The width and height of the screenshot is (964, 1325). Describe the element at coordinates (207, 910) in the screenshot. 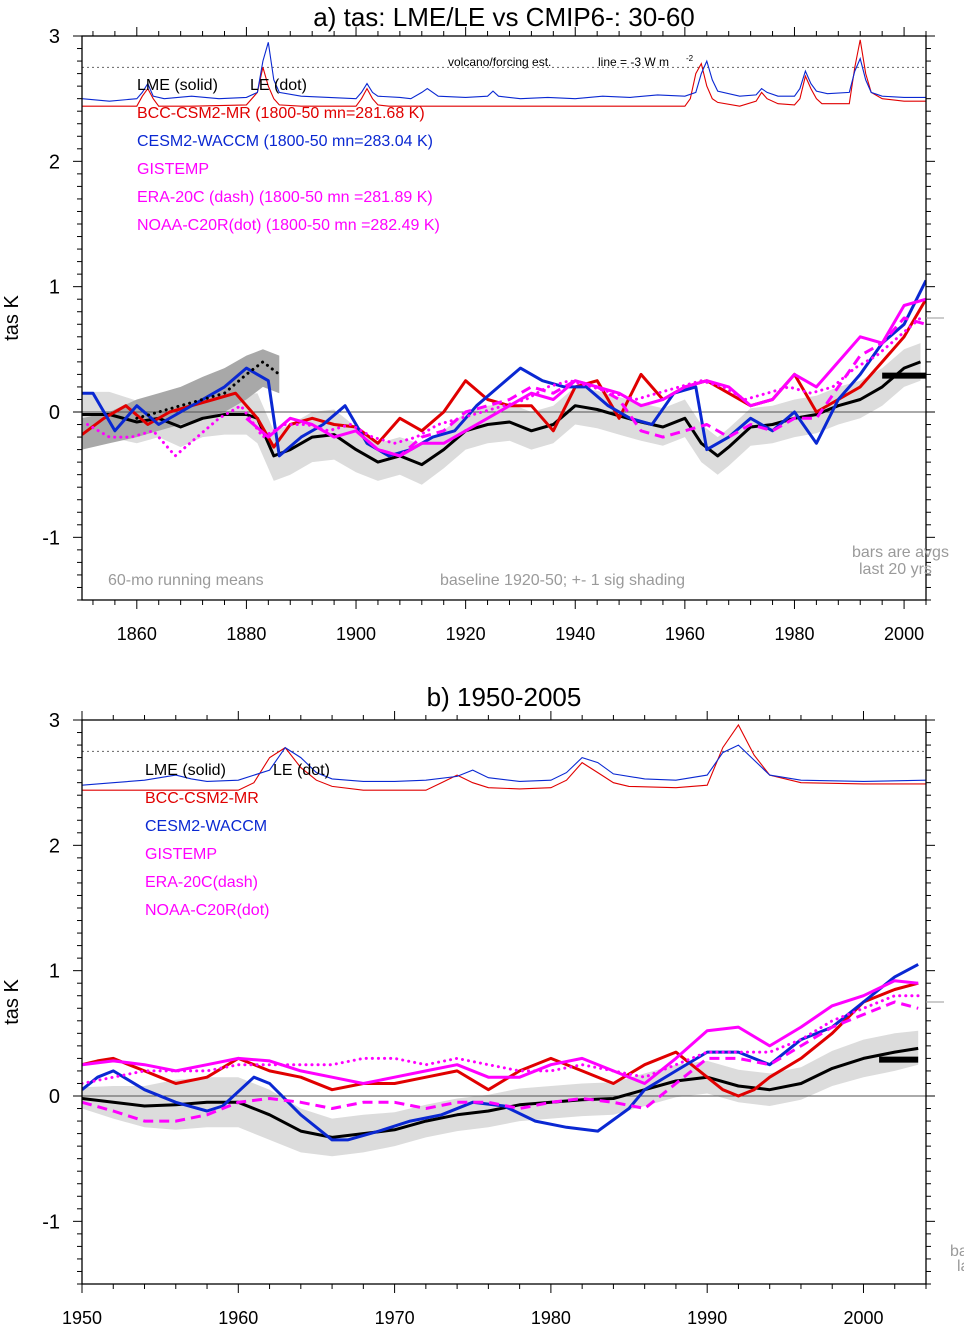

I see `legend-item: NOAA-C20R(dot)` at that location.